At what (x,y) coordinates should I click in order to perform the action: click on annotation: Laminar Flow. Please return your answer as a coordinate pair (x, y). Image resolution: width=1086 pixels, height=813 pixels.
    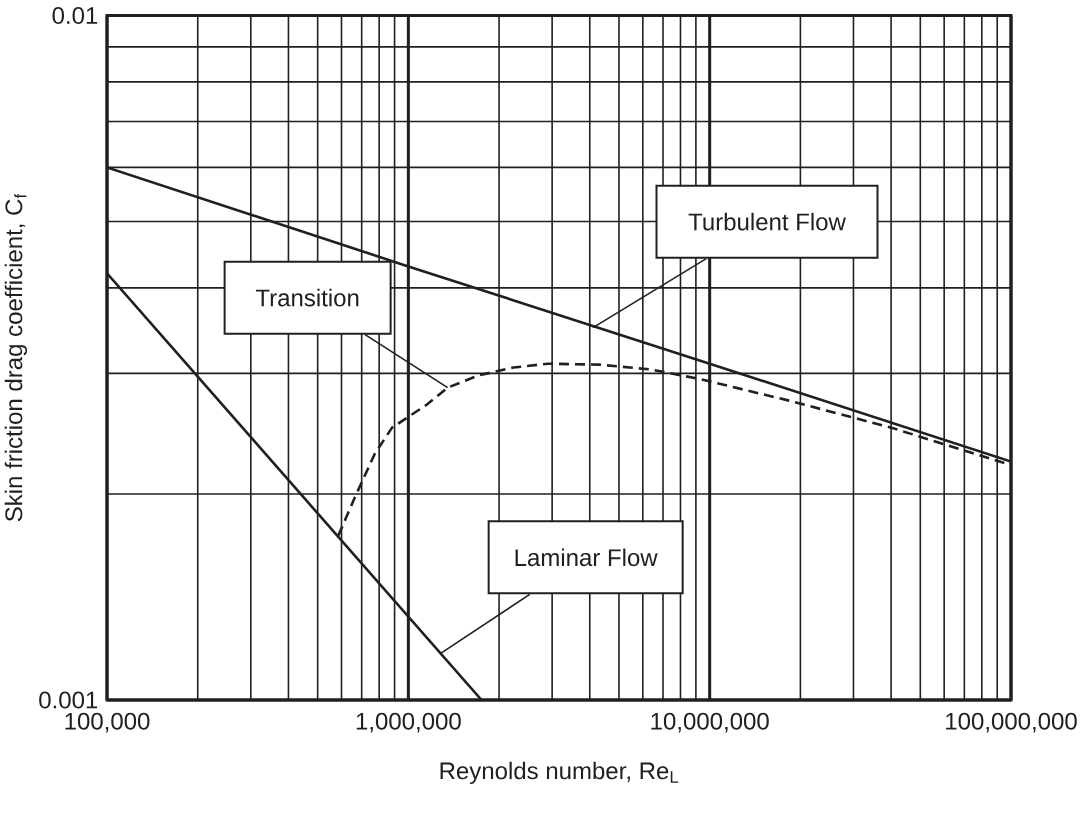
    Looking at the image, I should click on (586, 557).